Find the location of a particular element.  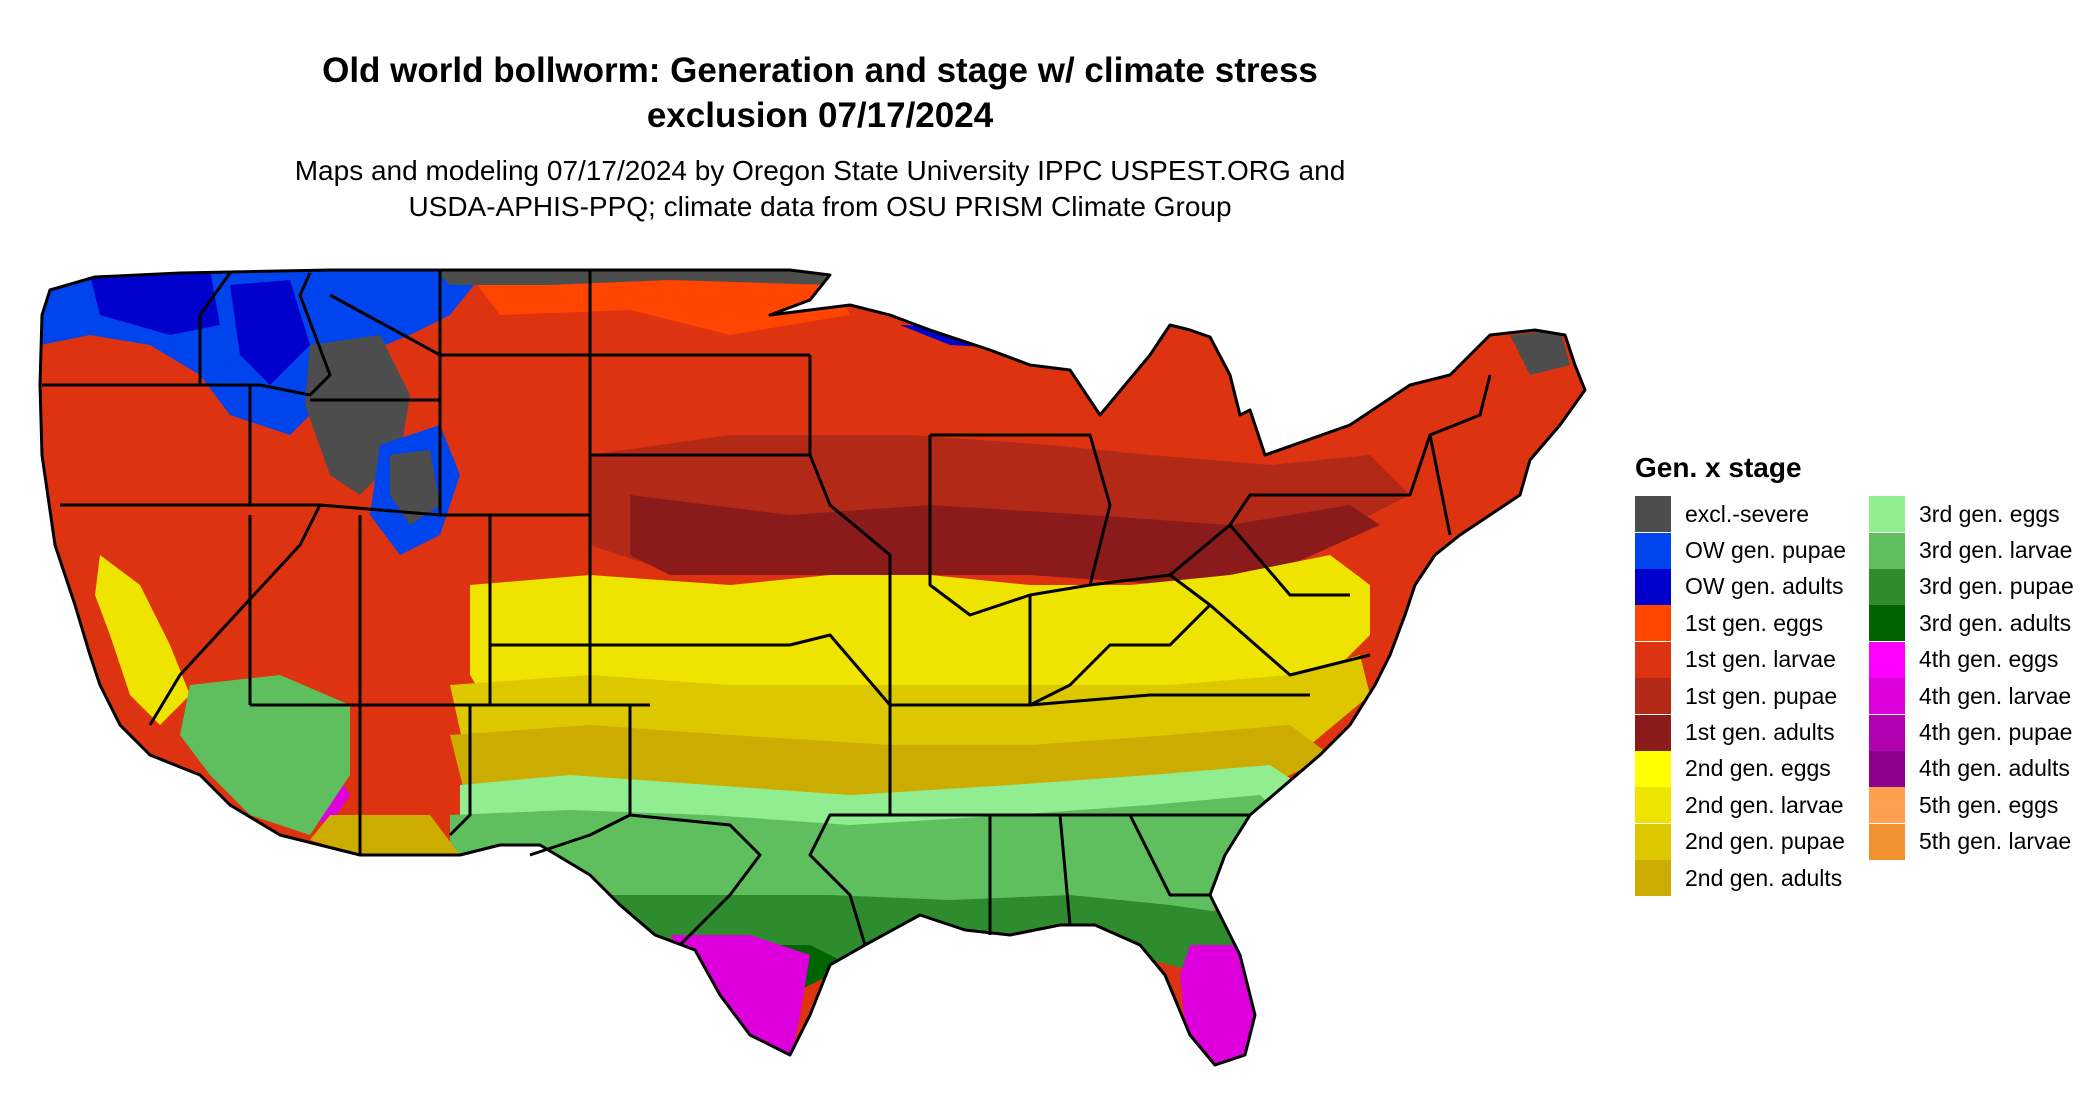

legend-label: 5th gen. larvae is located at coordinates (1995, 841).